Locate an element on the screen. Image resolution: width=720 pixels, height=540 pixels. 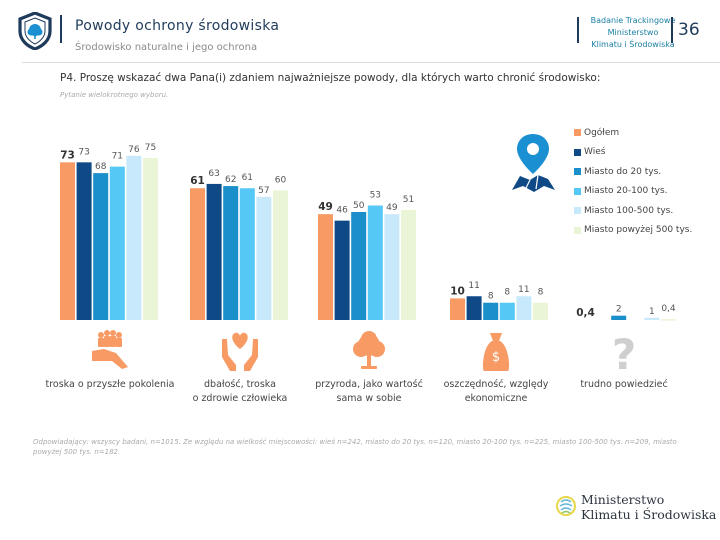
category-label-line: dbałość, troska is located at coordinates (240, 384).